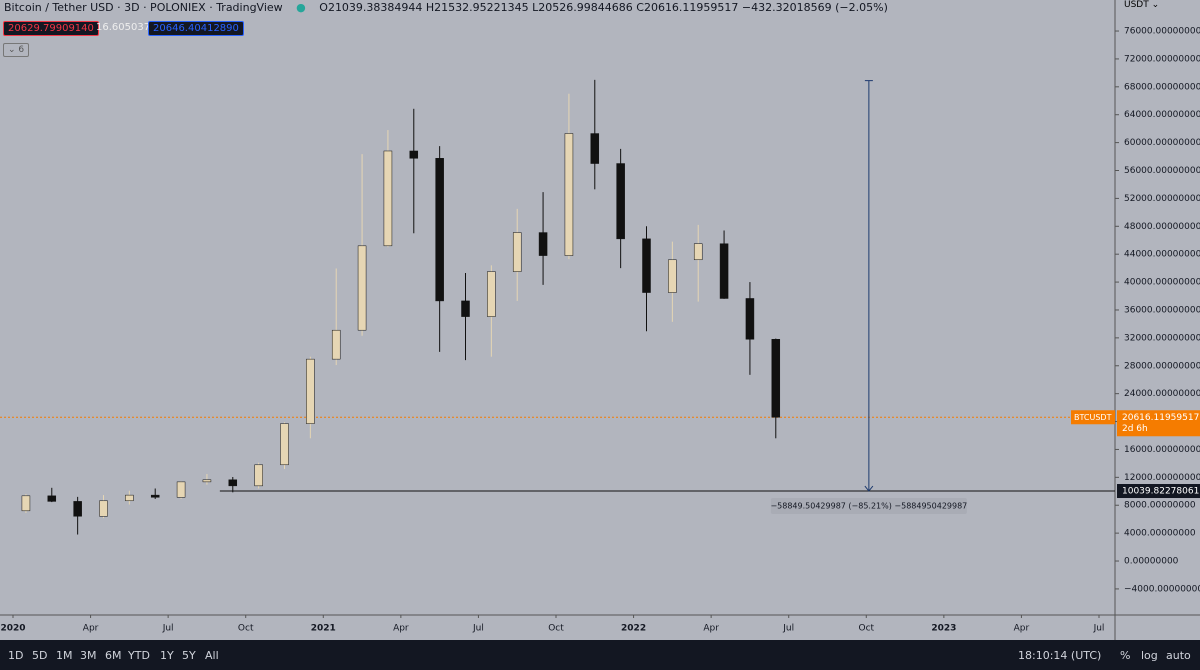 This screenshot has width=1200, height=670. What do you see at coordinates (1142, 5) in the screenshot?
I see `currency-menu: USDT ⌄` at bounding box center [1142, 5].